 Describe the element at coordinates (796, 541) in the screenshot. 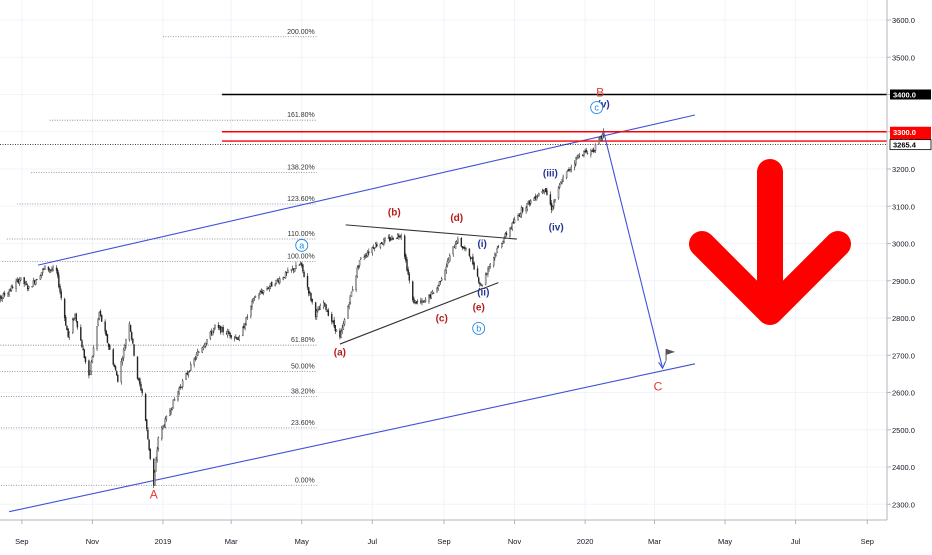

I see `time-tick-label: Jul` at that location.